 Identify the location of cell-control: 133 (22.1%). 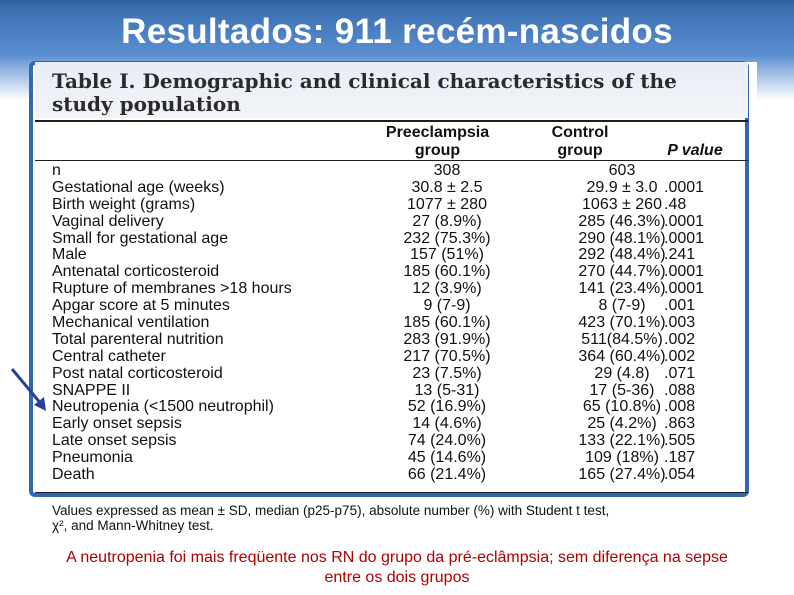
(622, 441).